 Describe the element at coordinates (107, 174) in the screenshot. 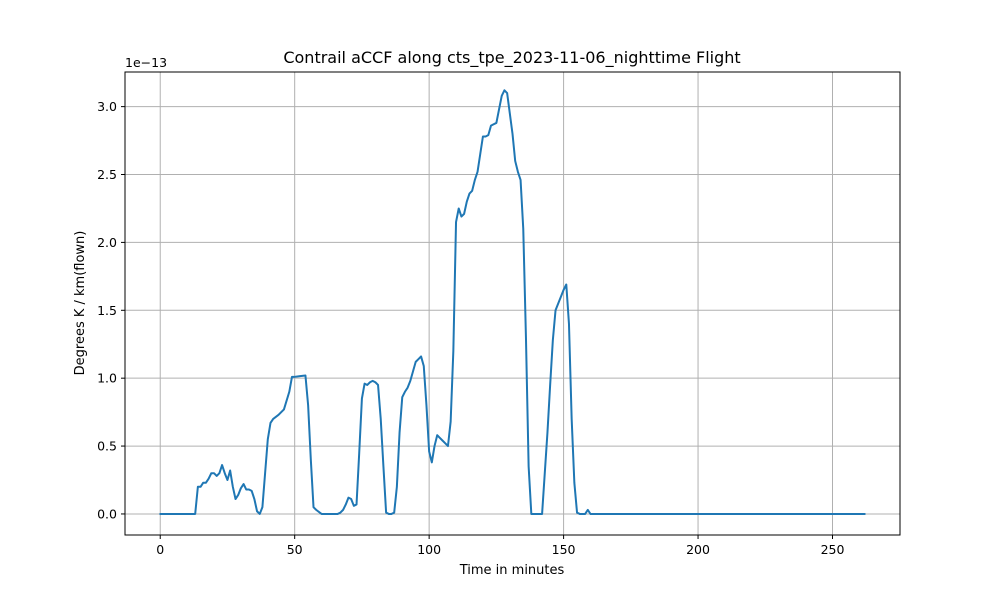

I see `y-tick-label: 2.5` at that location.